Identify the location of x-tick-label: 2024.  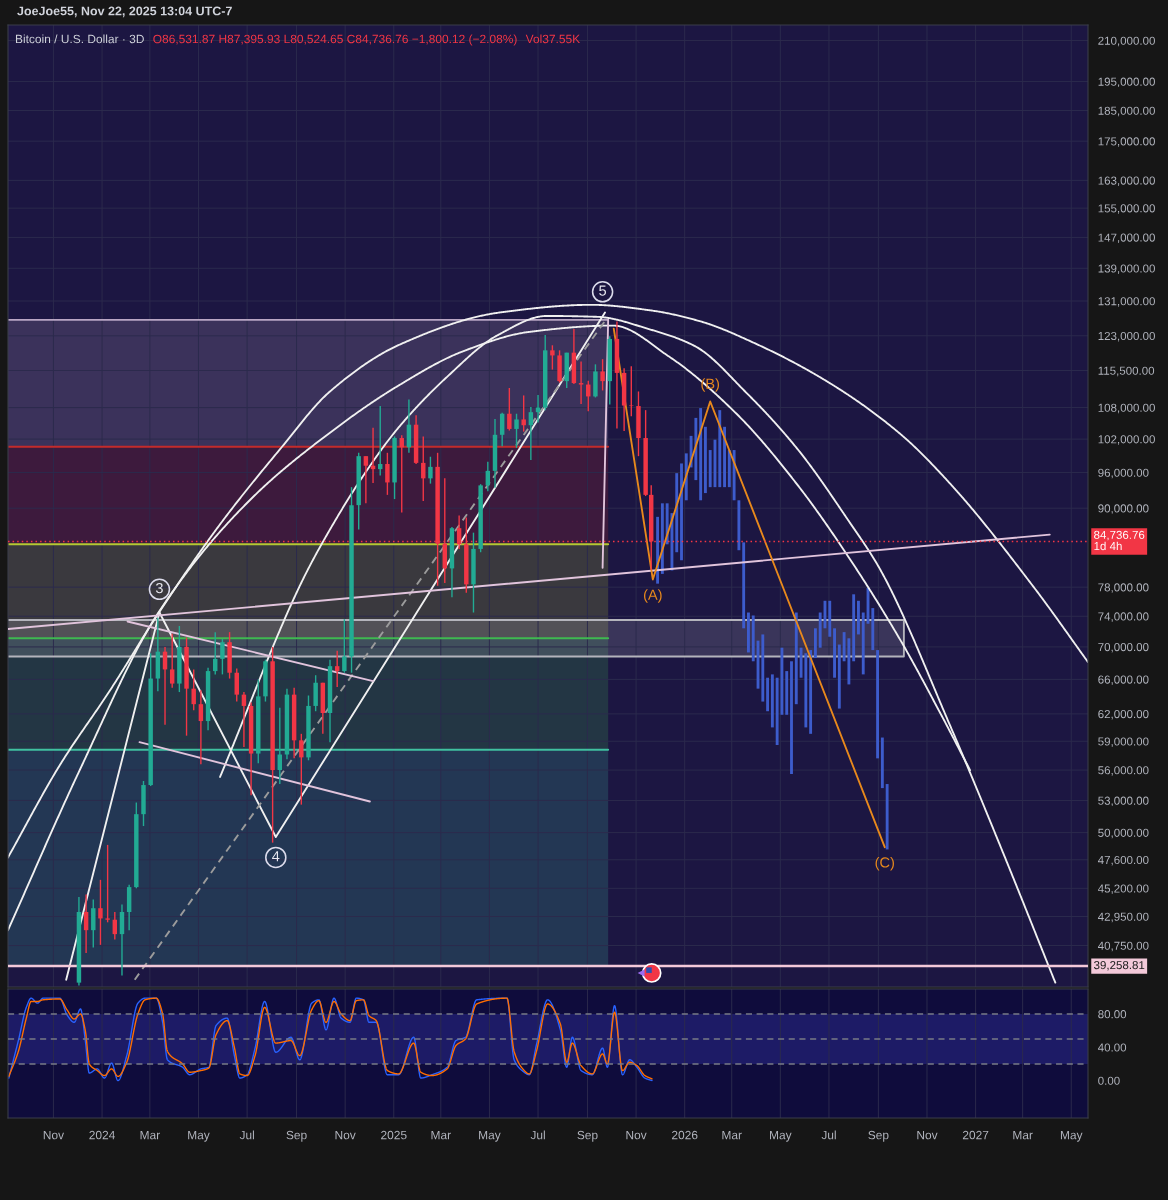
(102, 1135).